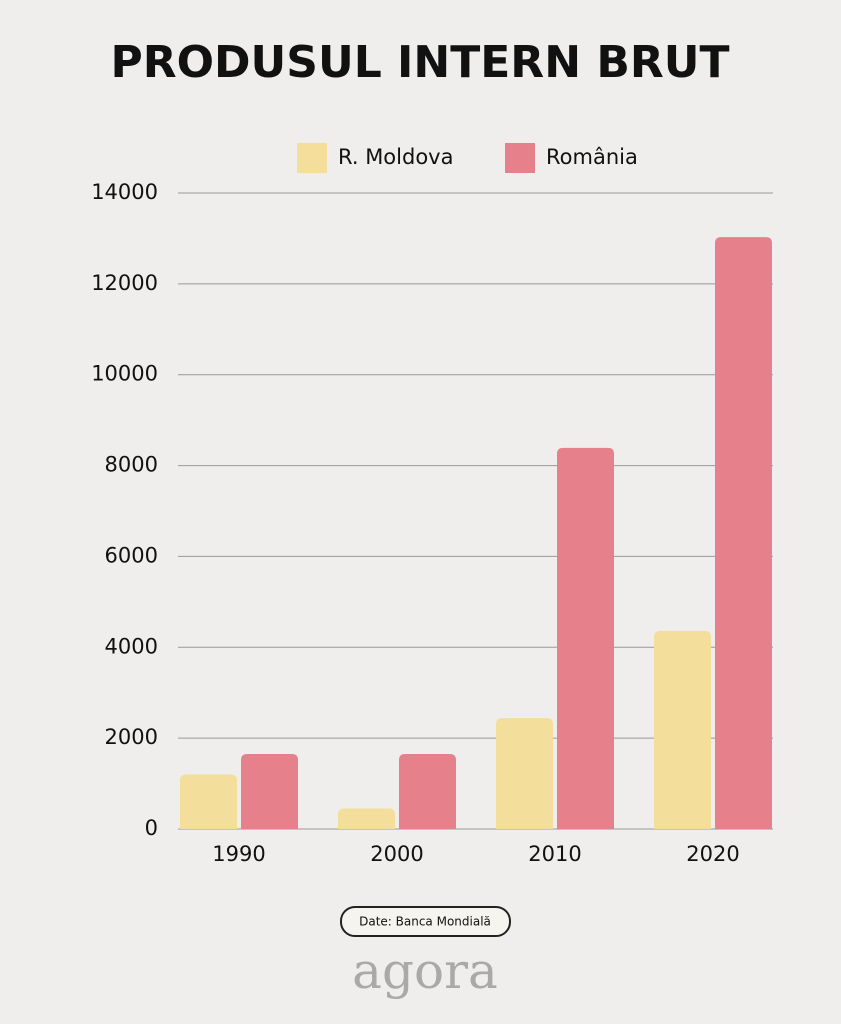 The image size is (841, 1024). Describe the element at coordinates (396, 854) in the screenshot. I see `x-tick-label: 2000` at that location.